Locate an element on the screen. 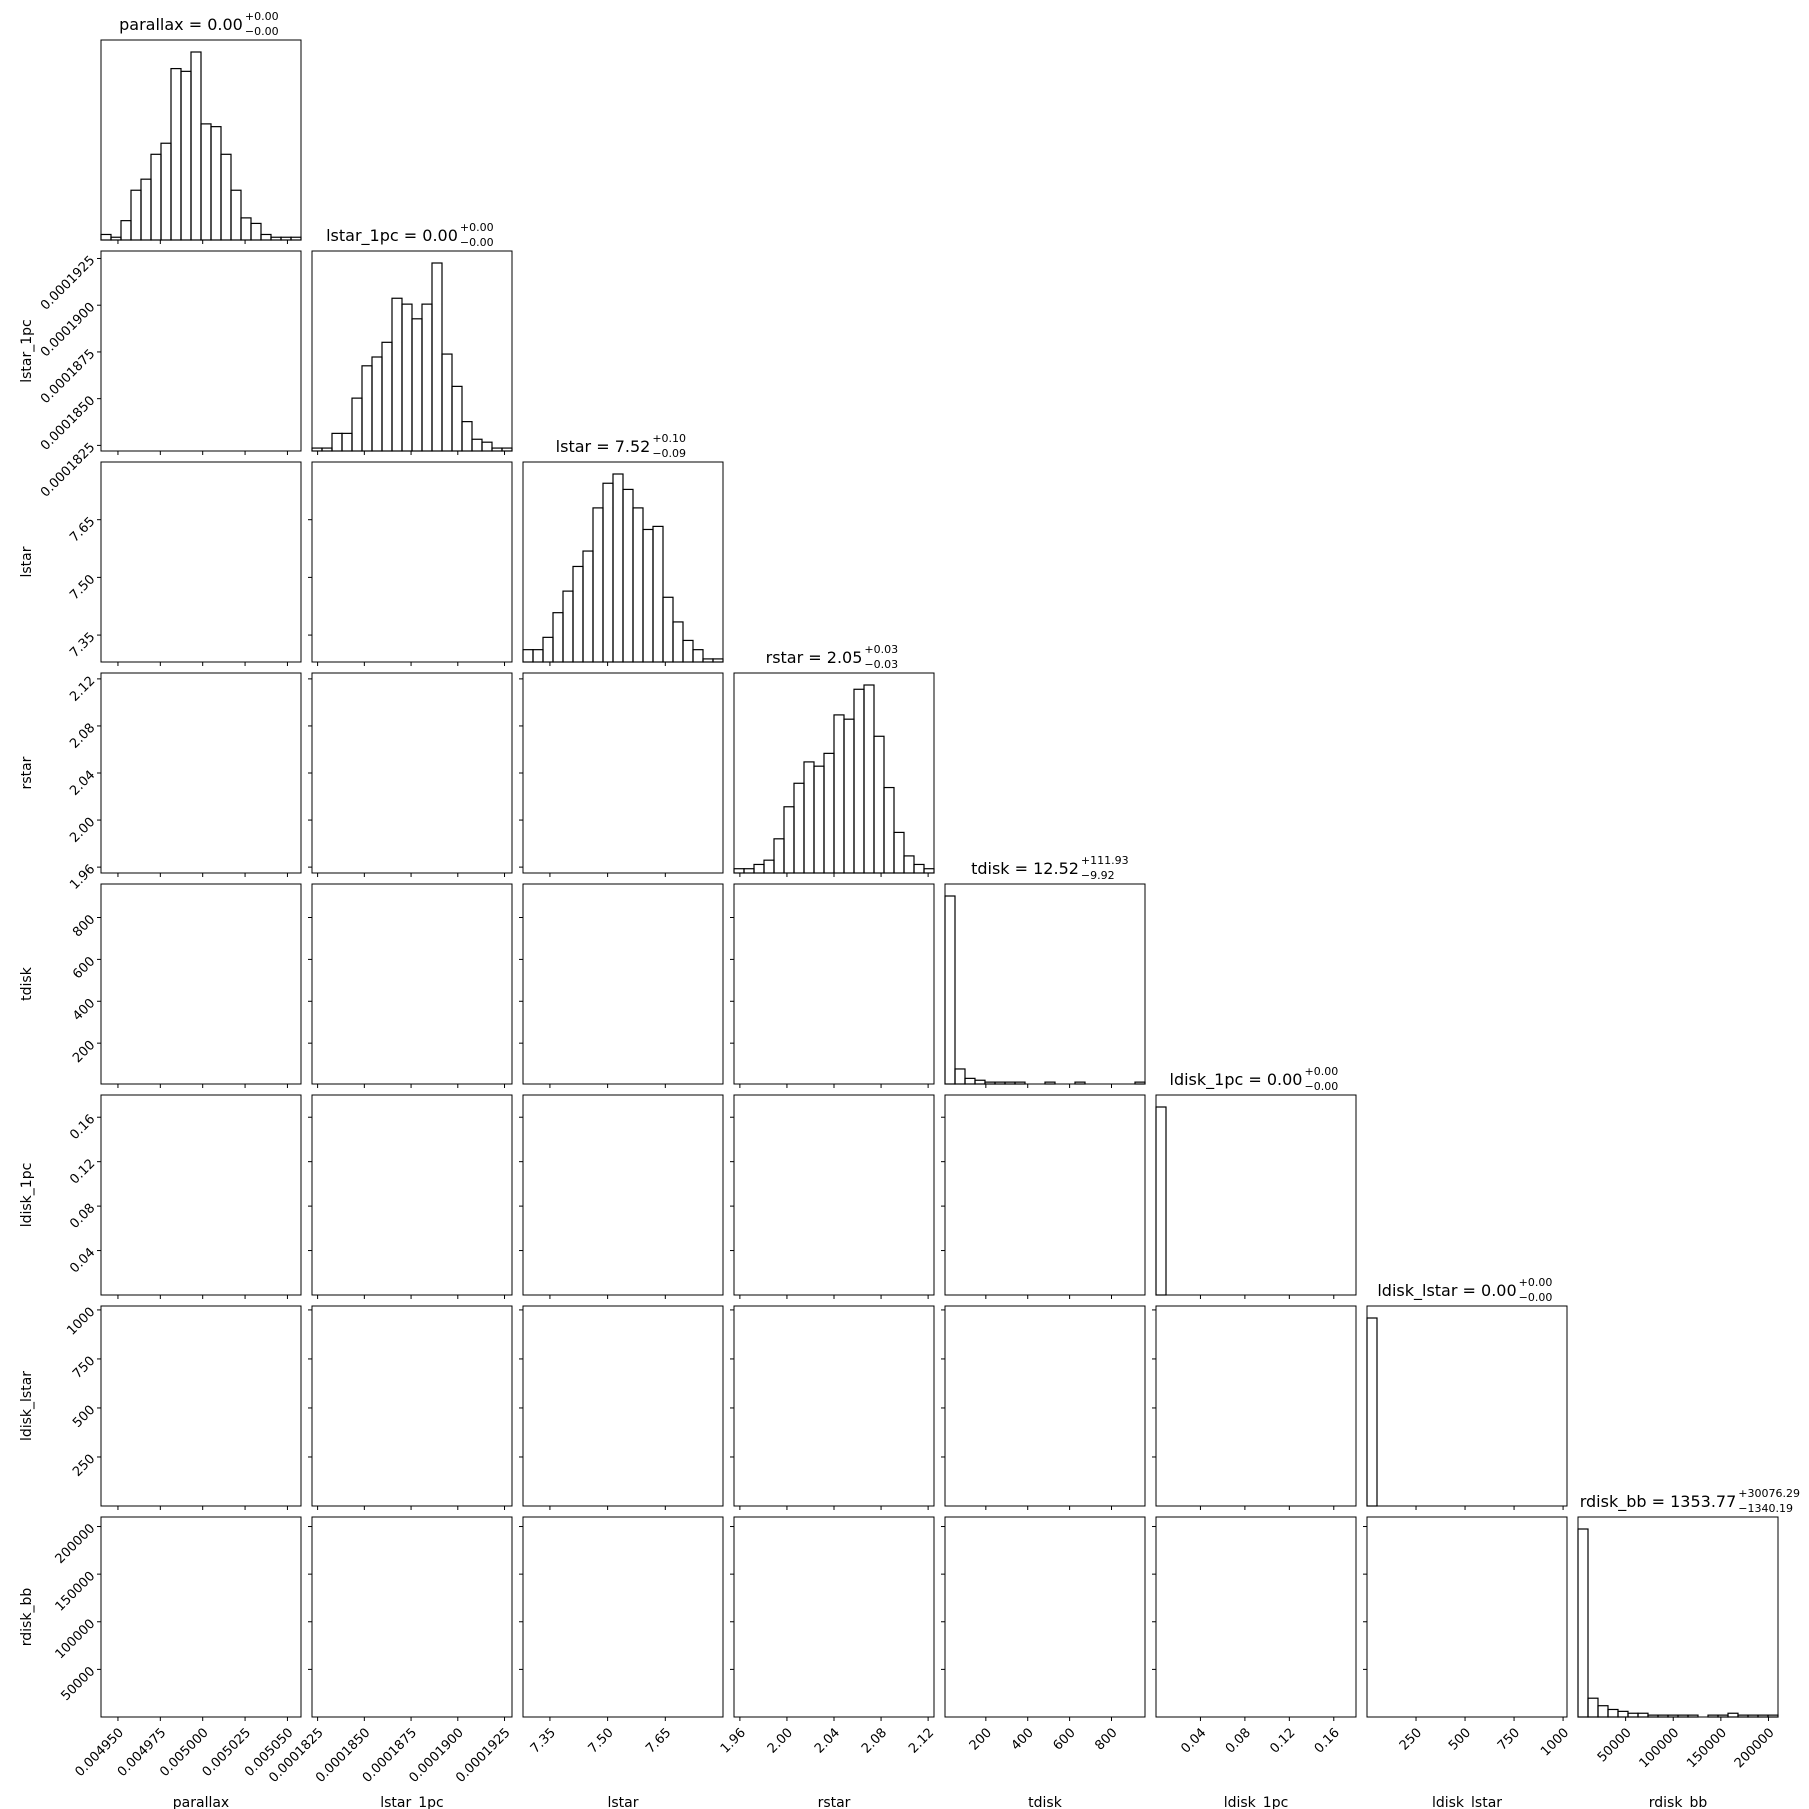 This screenshot has width=1809, height=1809. x-tick-label: 2.08 is located at coordinates (874, 1740).